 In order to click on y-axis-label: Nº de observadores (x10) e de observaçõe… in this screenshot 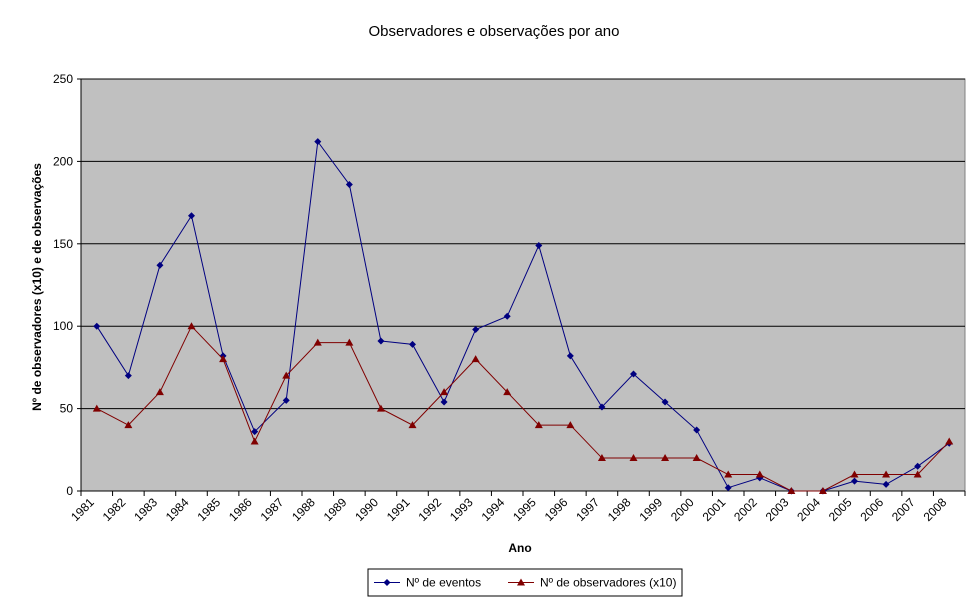, I will do `click(37, 287)`.